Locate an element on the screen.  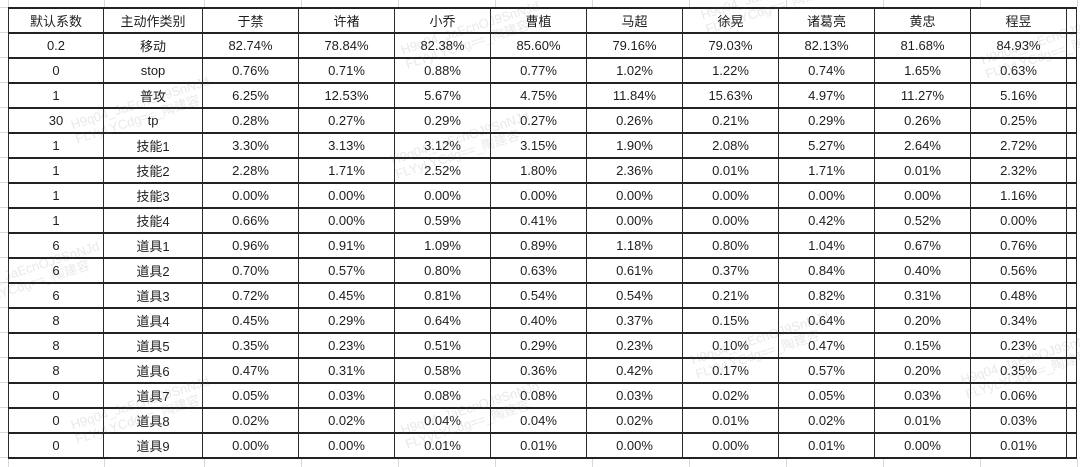
value-cell: 82.38% is located at coordinates (442, 45).